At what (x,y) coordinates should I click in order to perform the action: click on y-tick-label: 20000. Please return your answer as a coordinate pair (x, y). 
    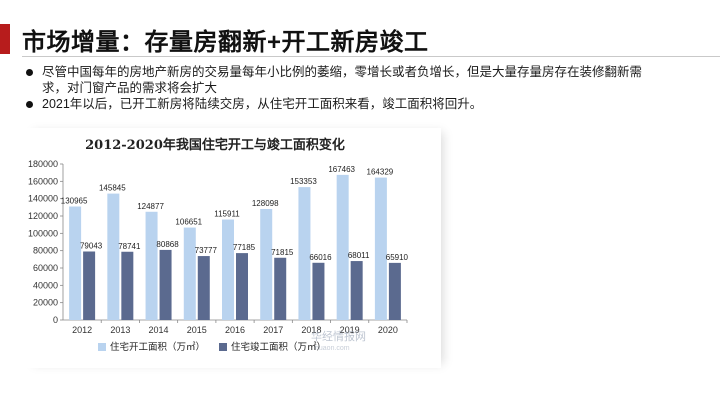
    Looking at the image, I should click on (45, 303).